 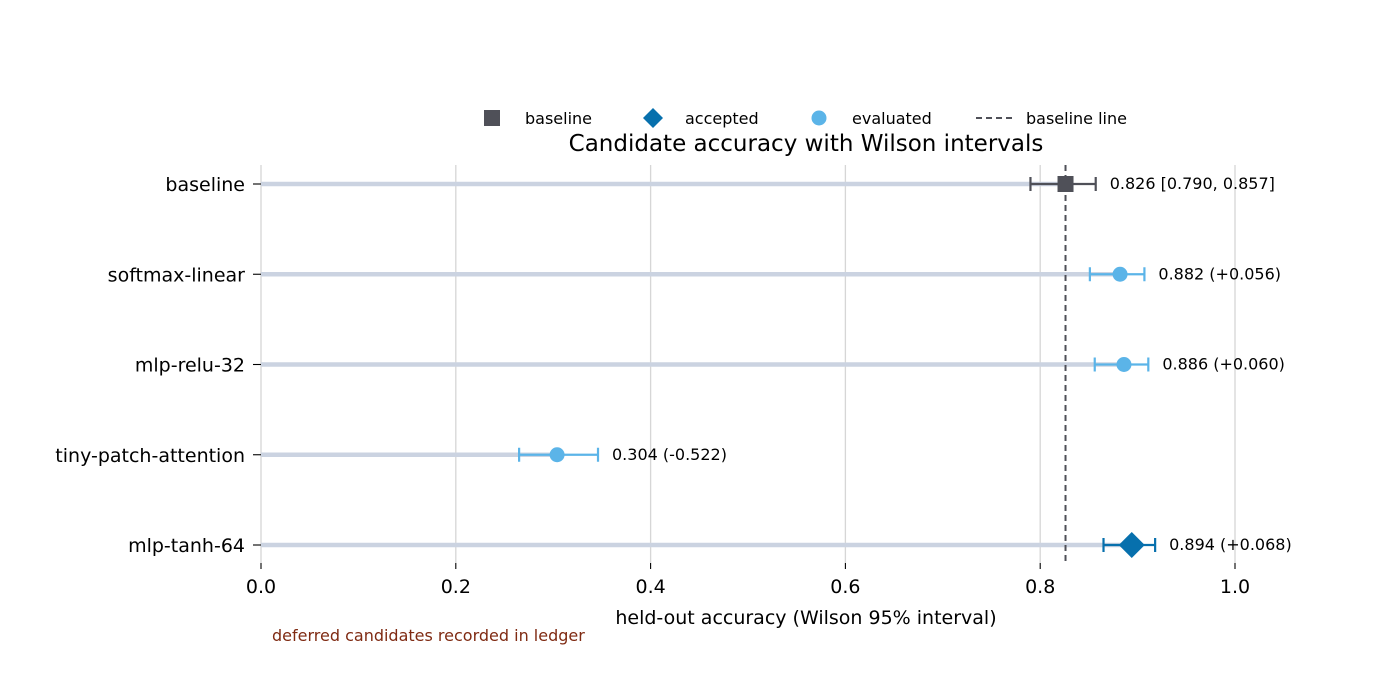 I want to click on annotation-softmax-linear: 0.882 (+0.056), so click(x=1219, y=273).